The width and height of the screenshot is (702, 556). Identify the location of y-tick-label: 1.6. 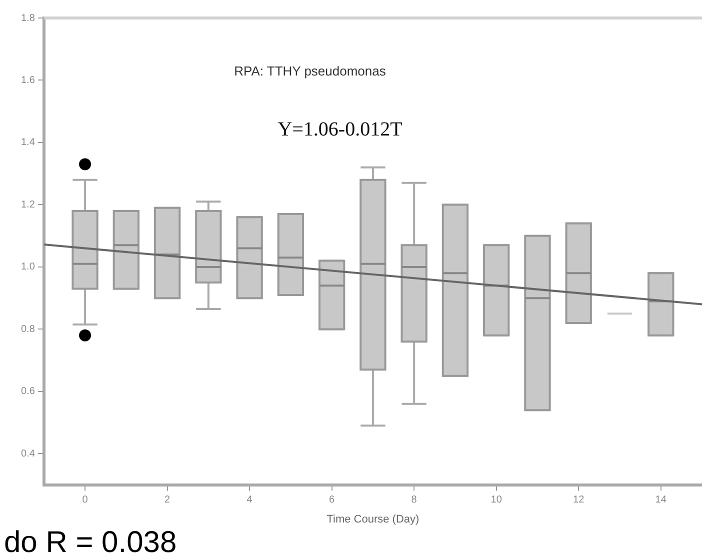
(28, 80).